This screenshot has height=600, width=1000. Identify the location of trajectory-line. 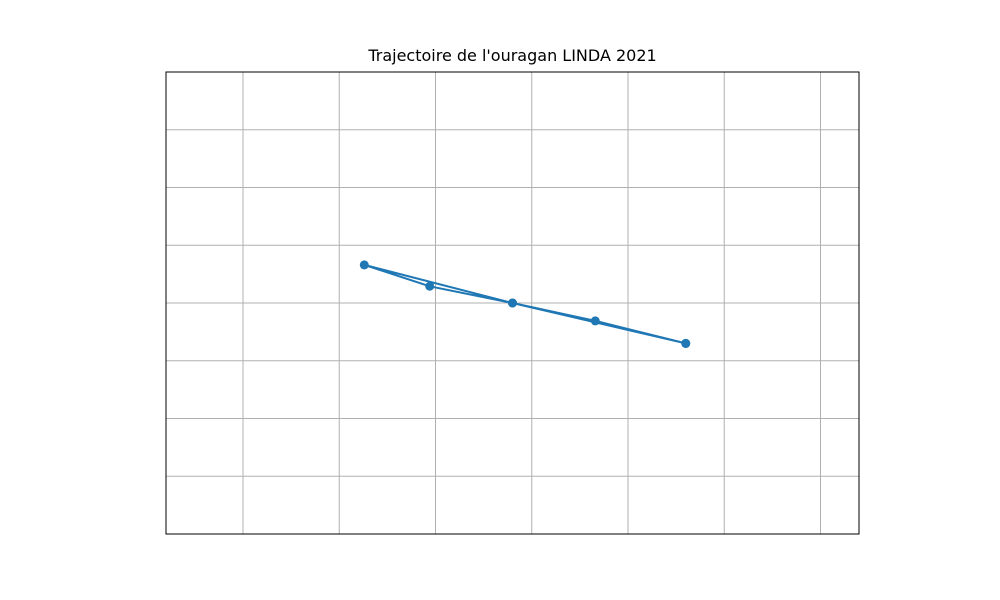
(525, 304).